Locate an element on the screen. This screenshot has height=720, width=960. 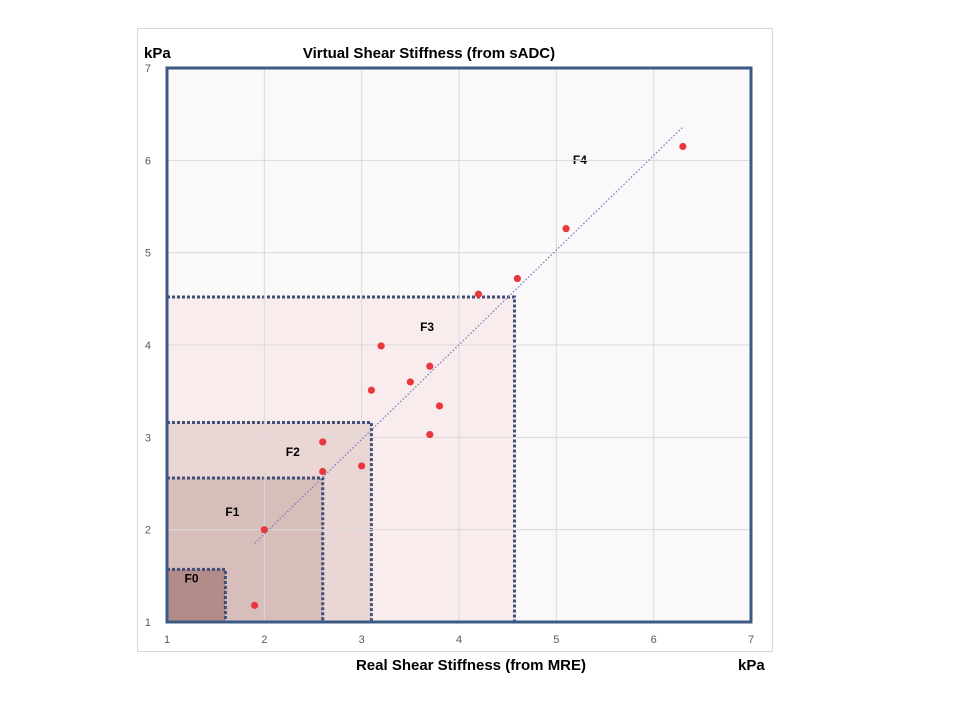
x-tick-label: 7 is located at coordinates (751, 640).